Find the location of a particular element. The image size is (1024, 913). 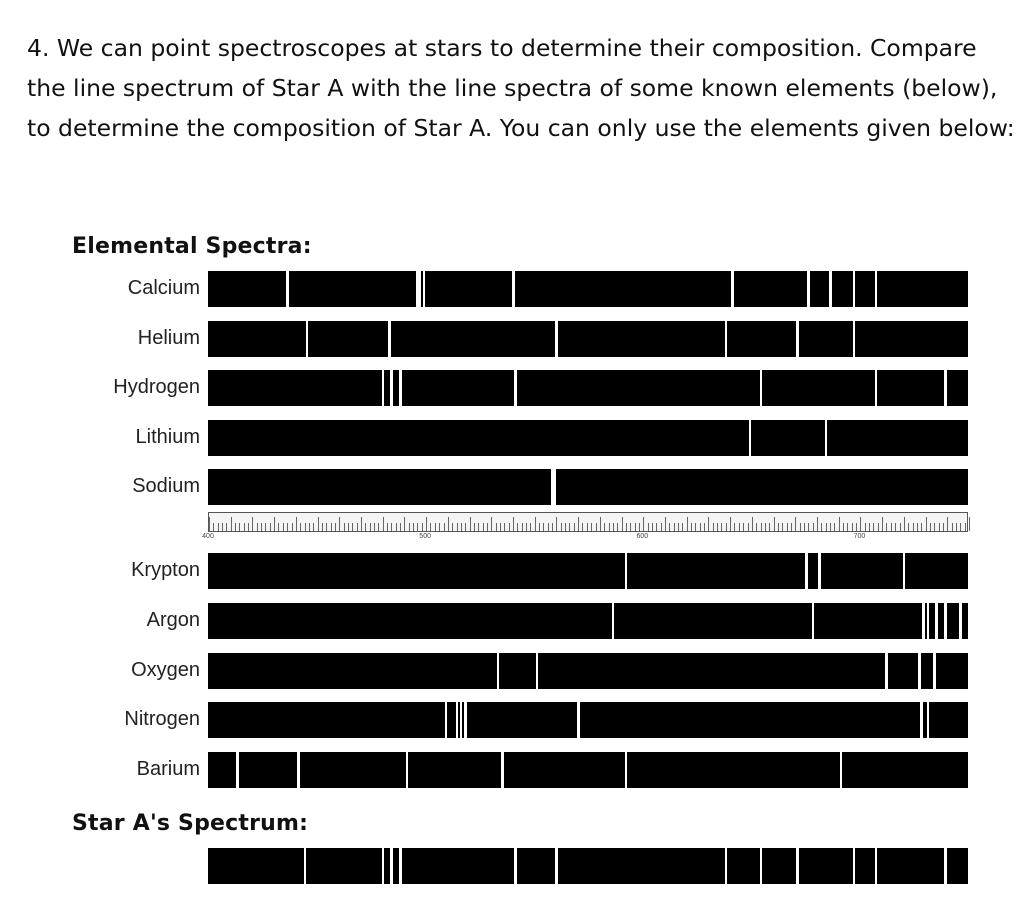

helium-spectrum-bar is located at coordinates (588, 339).